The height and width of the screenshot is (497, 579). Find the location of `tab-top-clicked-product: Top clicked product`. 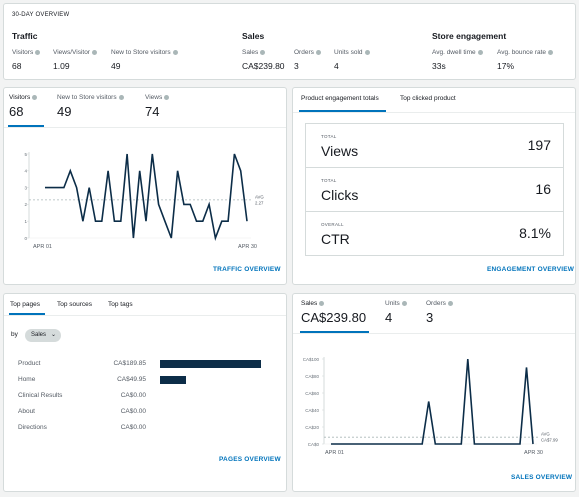

tab-top-clicked-product: Top clicked product is located at coordinates (428, 98).